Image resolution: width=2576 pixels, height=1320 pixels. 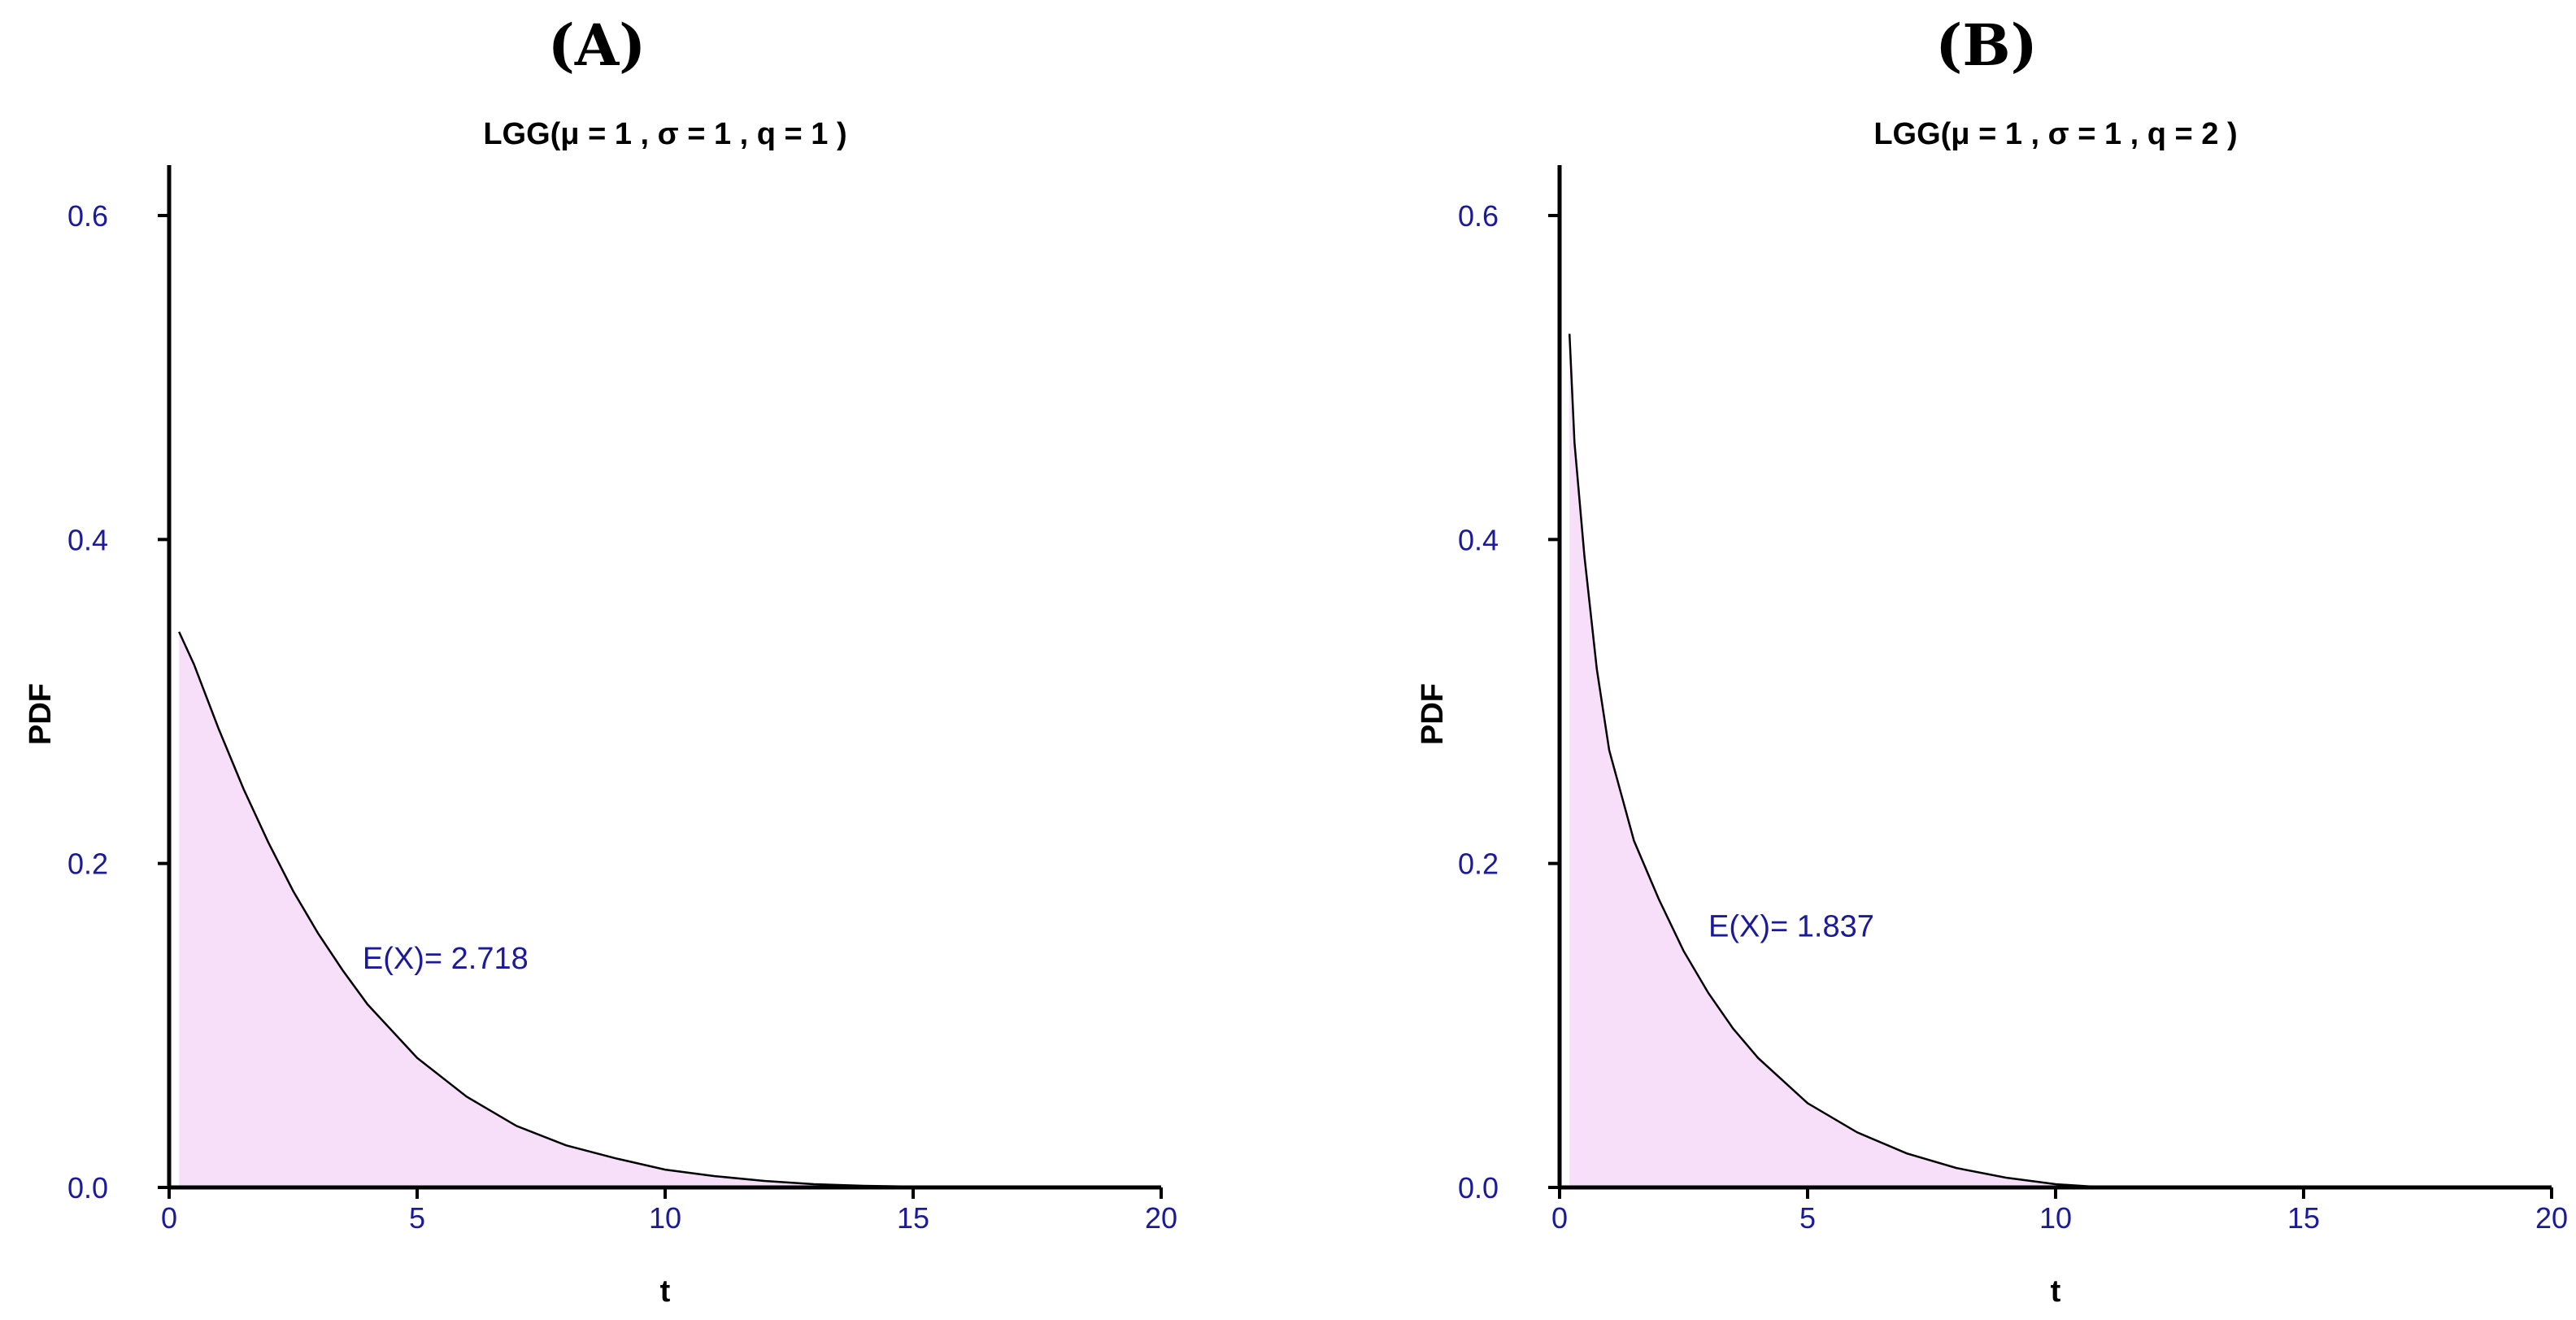 What do you see at coordinates (2055, 134) in the screenshot?
I see `plot-title: LGG(μ = 1 , σ = 1 , q = 2 )` at bounding box center [2055, 134].